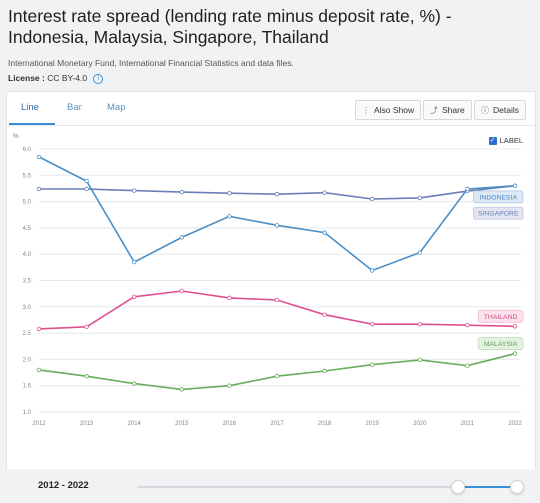  What do you see at coordinates (434, 110) in the screenshot?
I see `share-icon: ⤴` at bounding box center [434, 110].